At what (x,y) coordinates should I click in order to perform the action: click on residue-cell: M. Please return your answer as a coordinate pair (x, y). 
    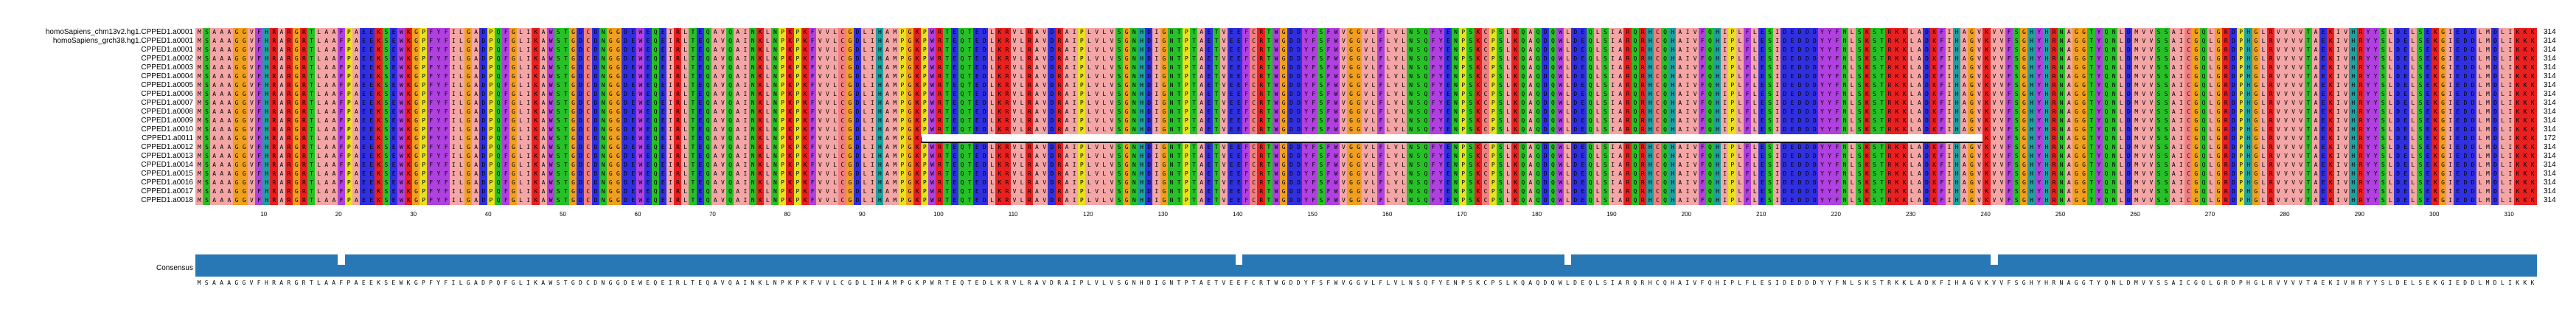
    Looking at the image, I should click on (2136, 41).